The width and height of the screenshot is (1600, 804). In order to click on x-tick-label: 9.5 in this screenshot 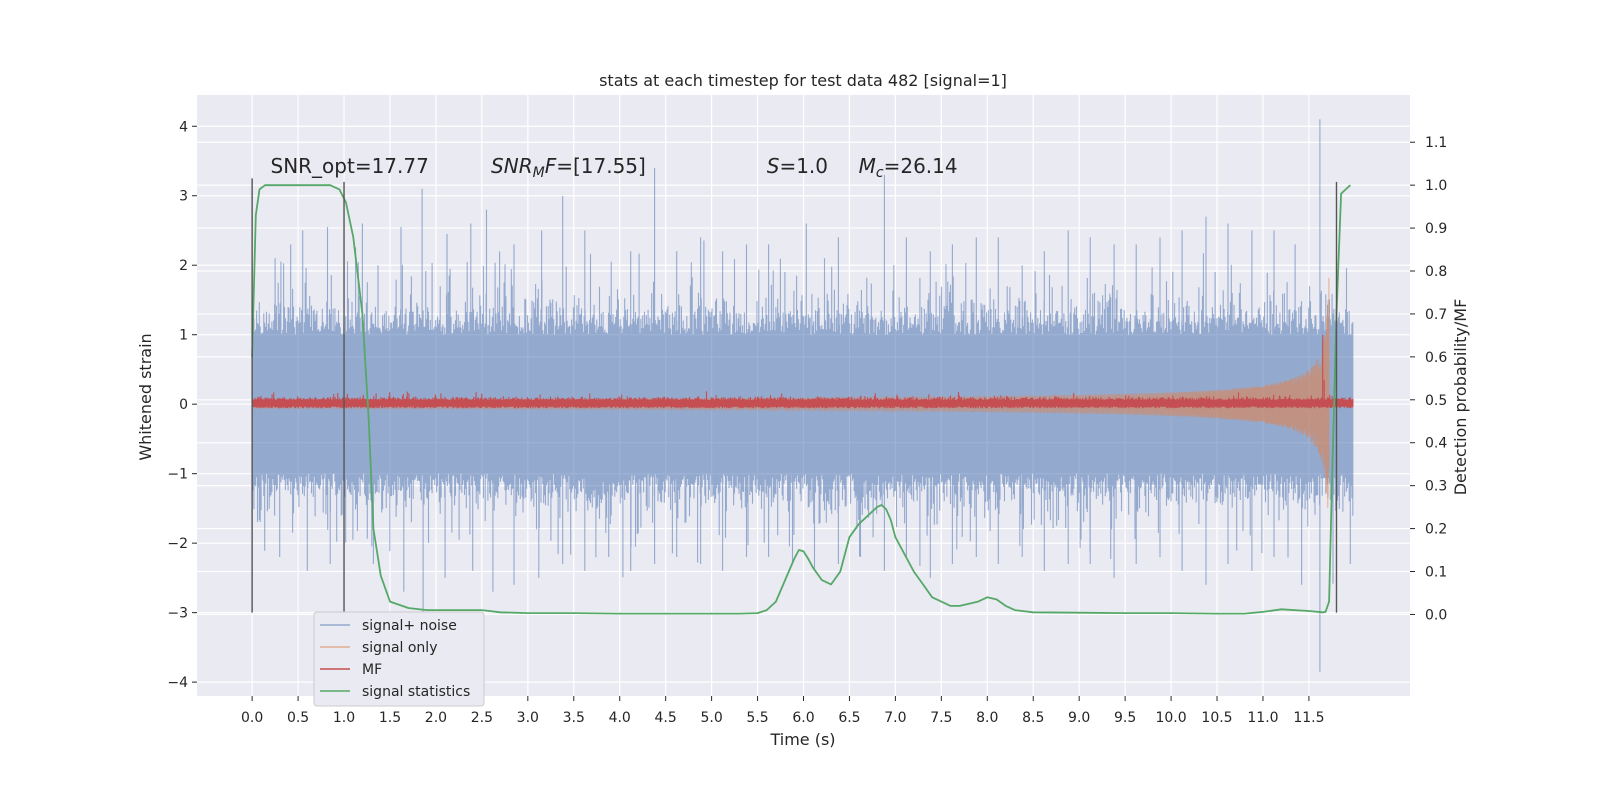, I will do `click(1125, 718)`.